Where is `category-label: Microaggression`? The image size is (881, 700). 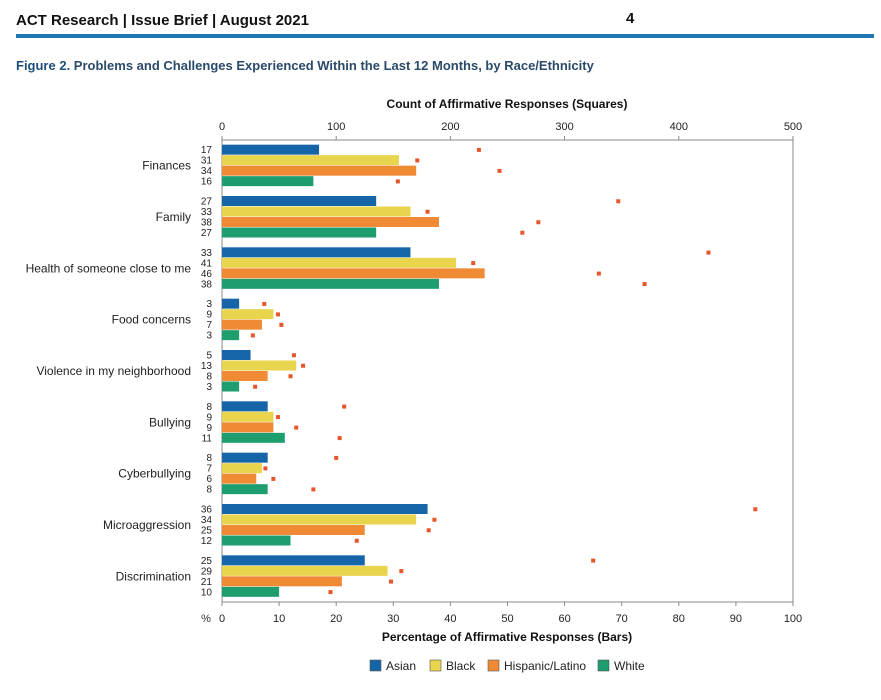
category-label: Microaggression is located at coordinates (147, 525).